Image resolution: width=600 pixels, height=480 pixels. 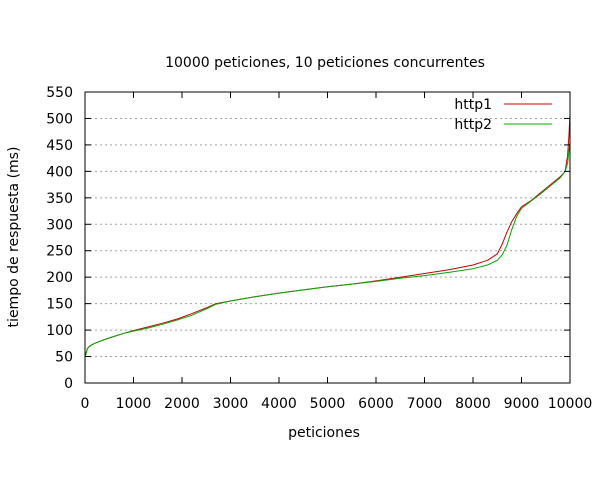 What do you see at coordinates (59, 93) in the screenshot?
I see `y-tick-label: 550` at bounding box center [59, 93].